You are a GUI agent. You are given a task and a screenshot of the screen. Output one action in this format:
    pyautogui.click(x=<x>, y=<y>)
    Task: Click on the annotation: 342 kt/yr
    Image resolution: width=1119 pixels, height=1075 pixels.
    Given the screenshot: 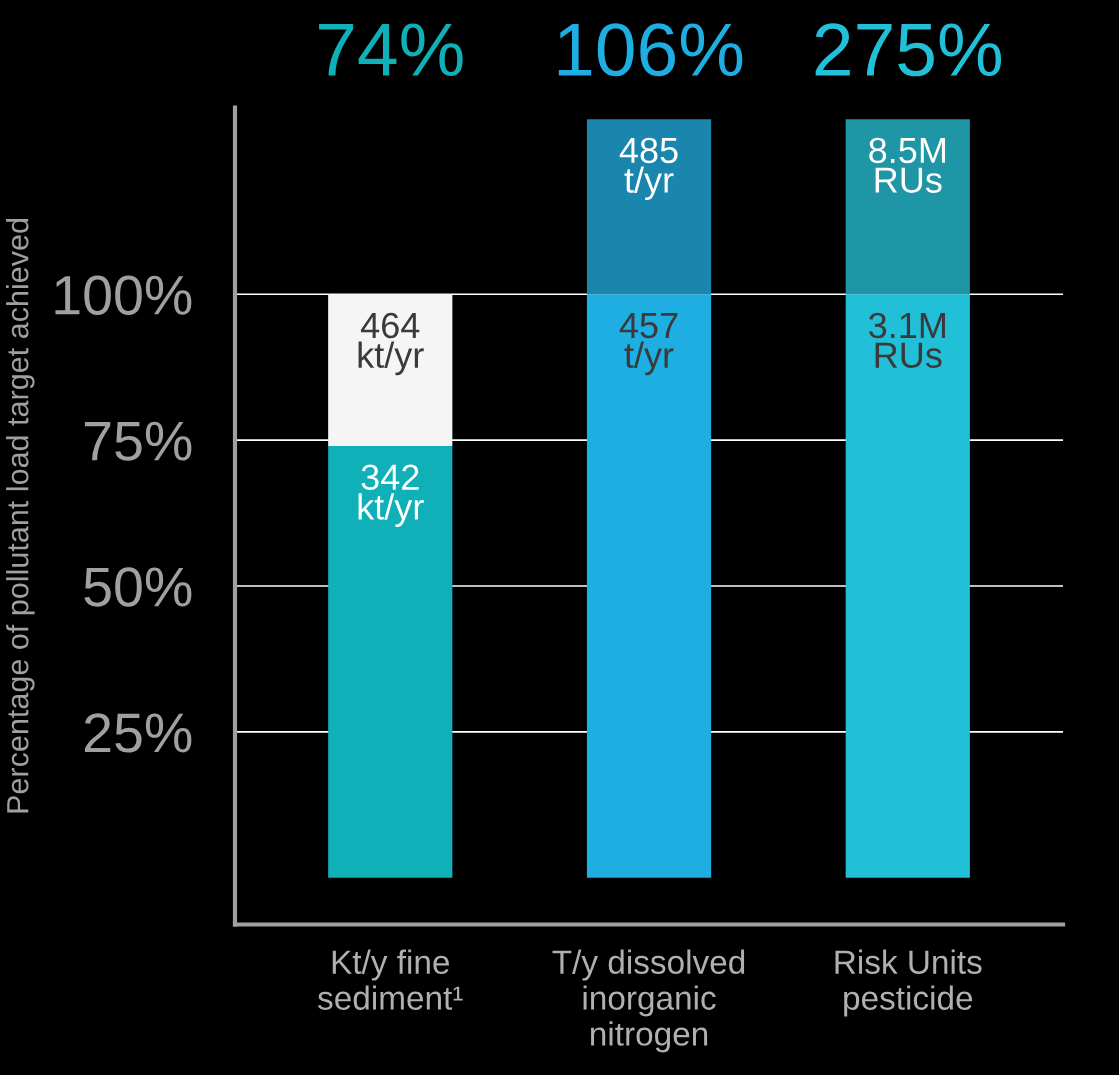 What is the action you would take?
    pyautogui.click(x=391, y=495)
    